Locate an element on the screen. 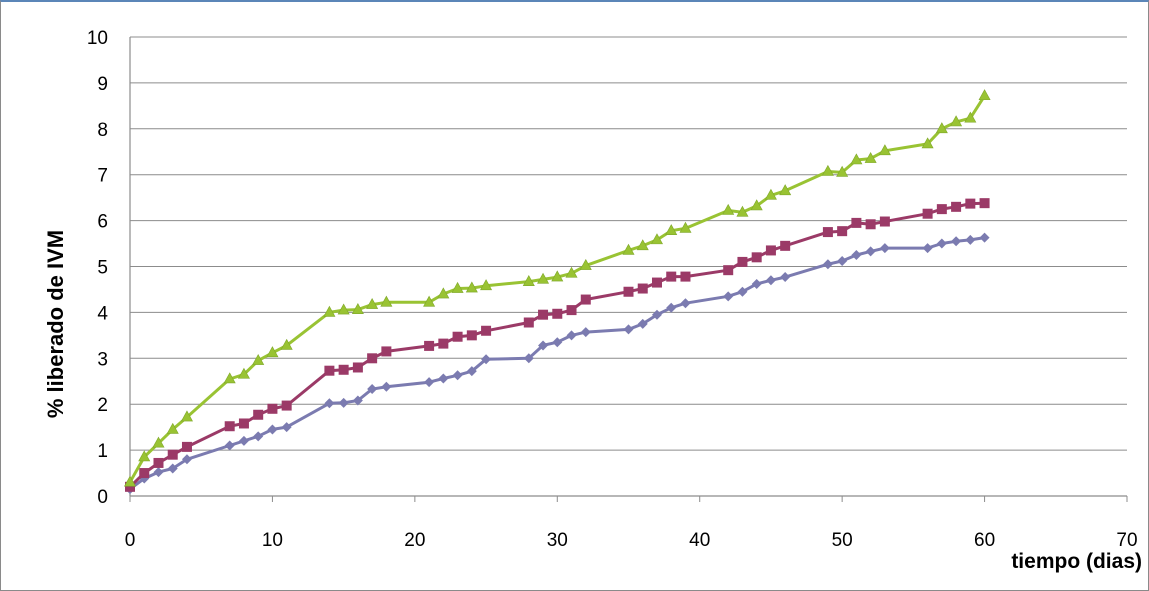  y-tick-labels: 0 1 2 3 4 5 6 7 8 9 10 is located at coordinates (98, 268).